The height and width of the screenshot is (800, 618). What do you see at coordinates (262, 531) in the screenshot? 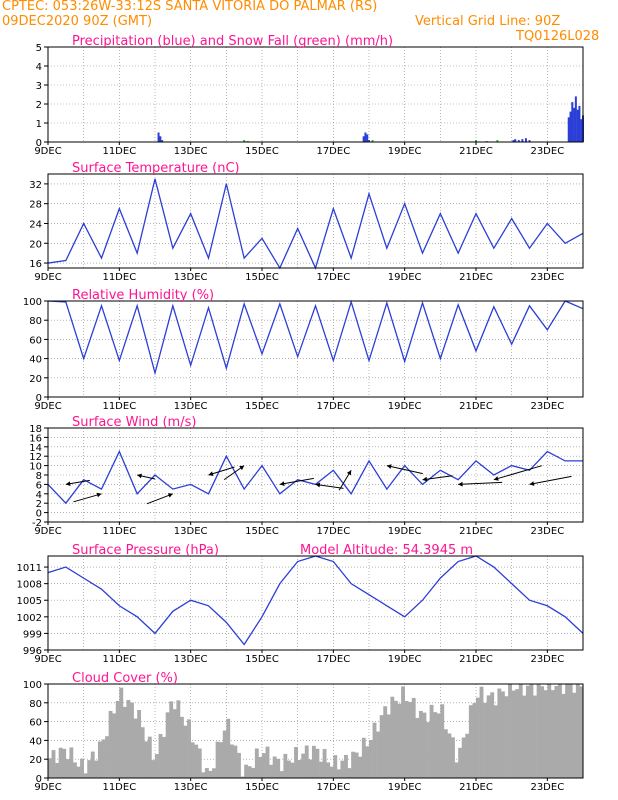
I see `x-tick-label: 15DEC` at bounding box center [262, 531].